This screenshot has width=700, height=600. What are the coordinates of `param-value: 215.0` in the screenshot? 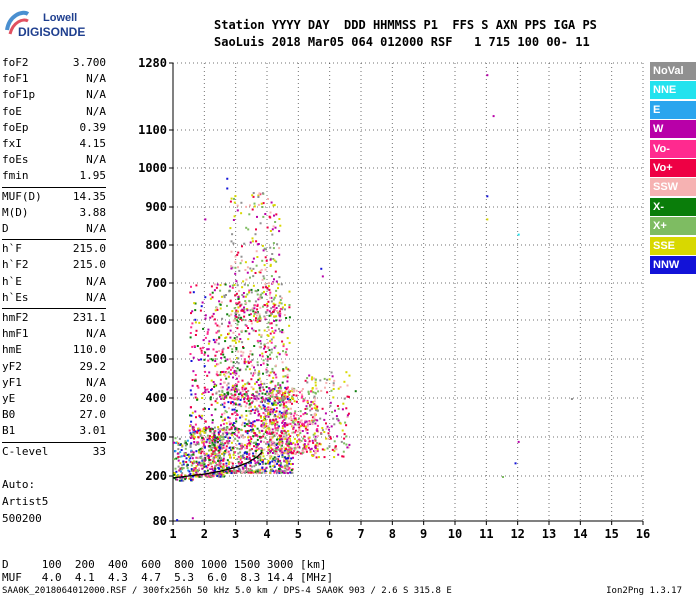 It's located at (89, 265).